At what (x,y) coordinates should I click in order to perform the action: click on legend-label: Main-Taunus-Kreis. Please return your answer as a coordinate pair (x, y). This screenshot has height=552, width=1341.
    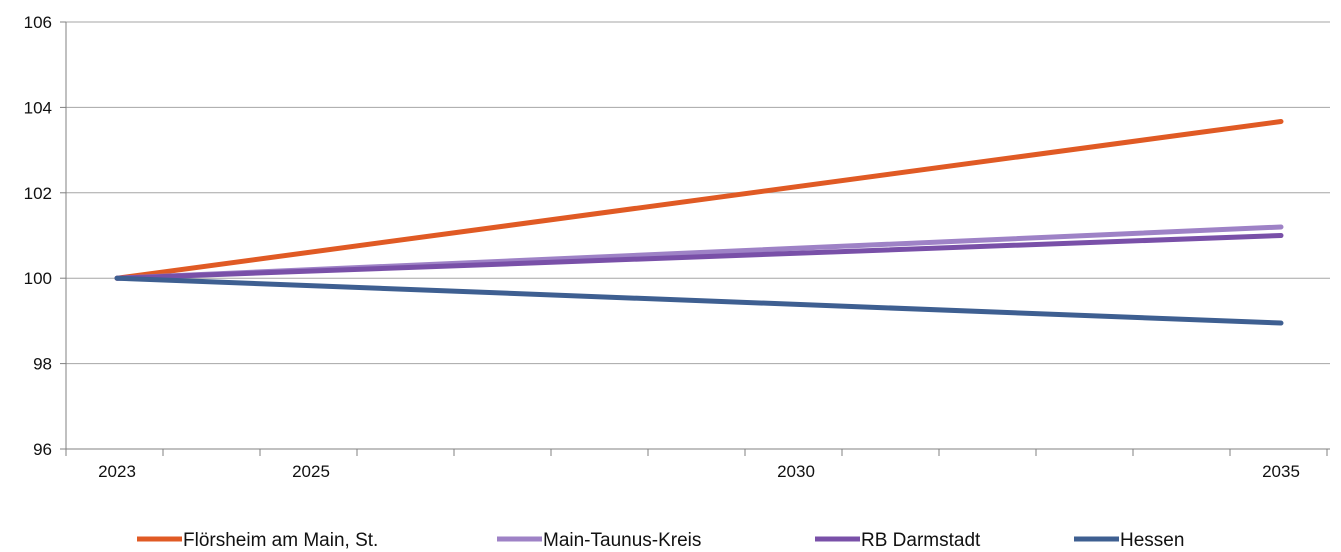
    Looking at the image, I should click on (622, 540).